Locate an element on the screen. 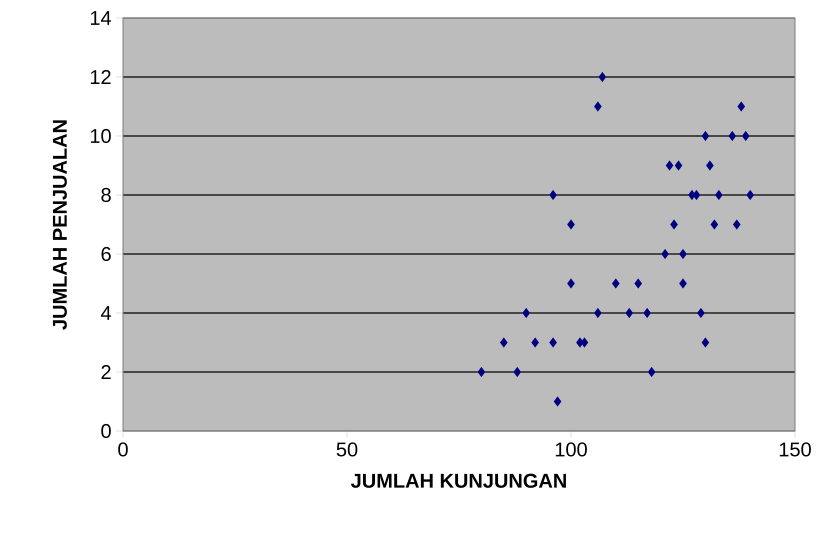 This screenshot has height=538, width=838. y-tick-label: 12 is located at coordinates (100, 77).